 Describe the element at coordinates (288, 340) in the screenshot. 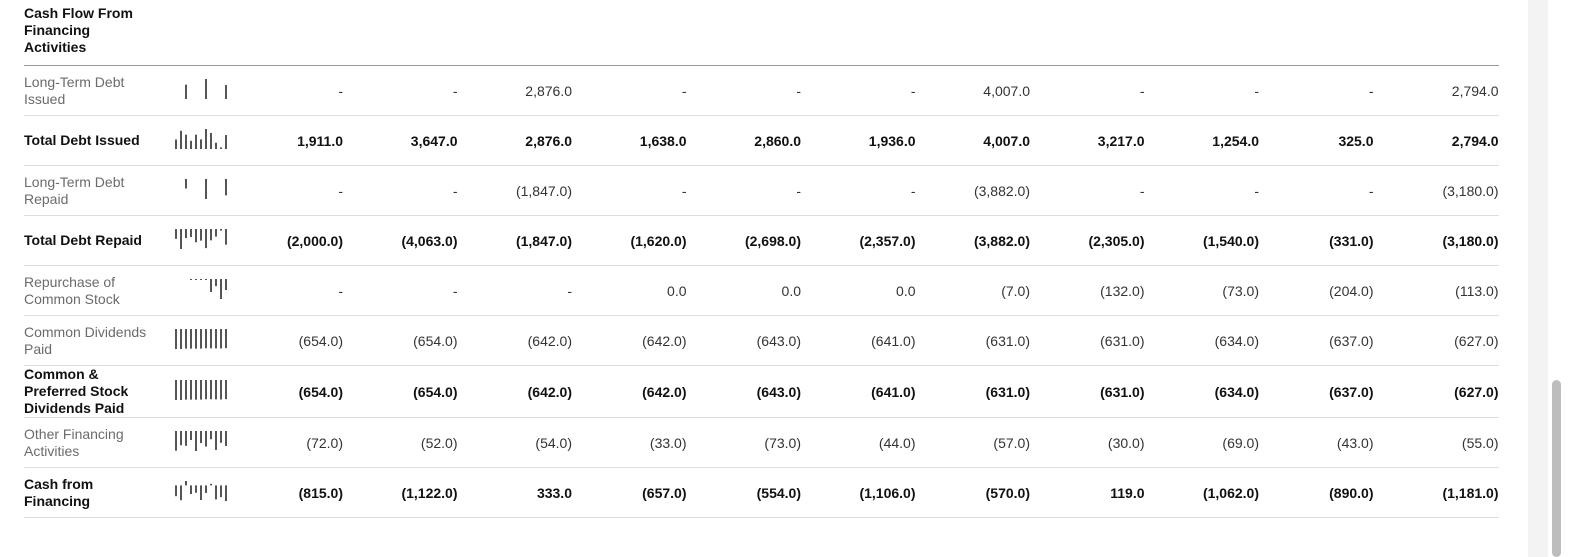

I see `value-cell: (654.0)` at that location.